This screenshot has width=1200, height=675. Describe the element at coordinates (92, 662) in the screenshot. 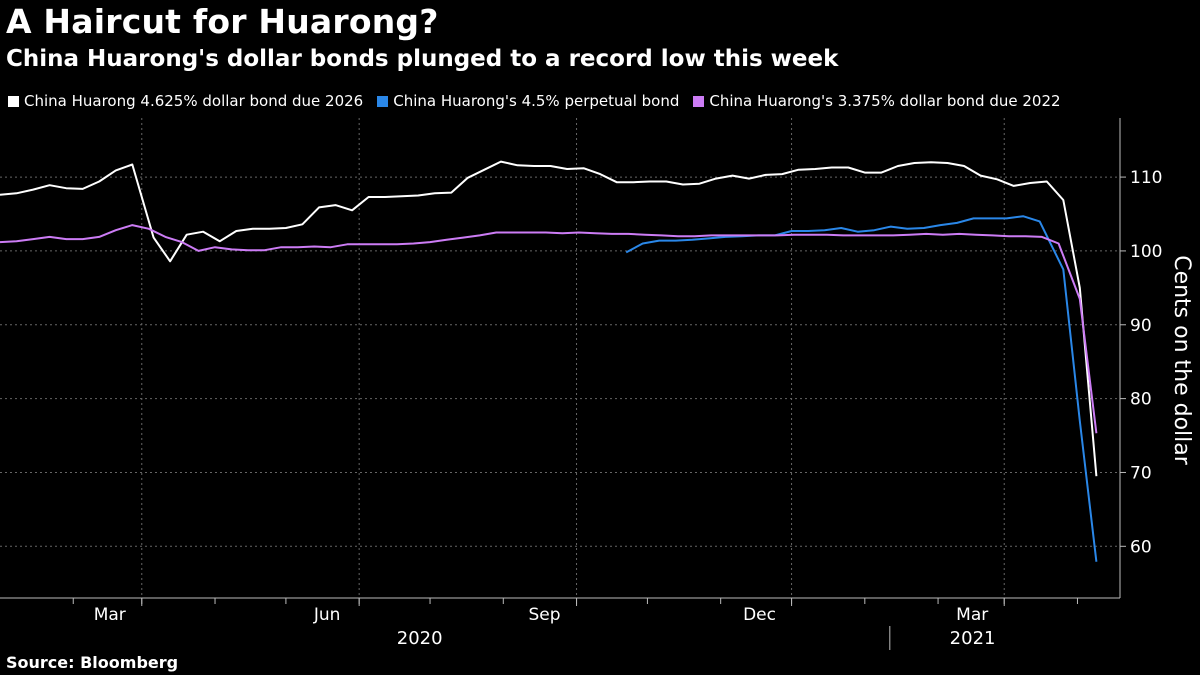

I see `source-note: Source: Bloomberg` at that location.